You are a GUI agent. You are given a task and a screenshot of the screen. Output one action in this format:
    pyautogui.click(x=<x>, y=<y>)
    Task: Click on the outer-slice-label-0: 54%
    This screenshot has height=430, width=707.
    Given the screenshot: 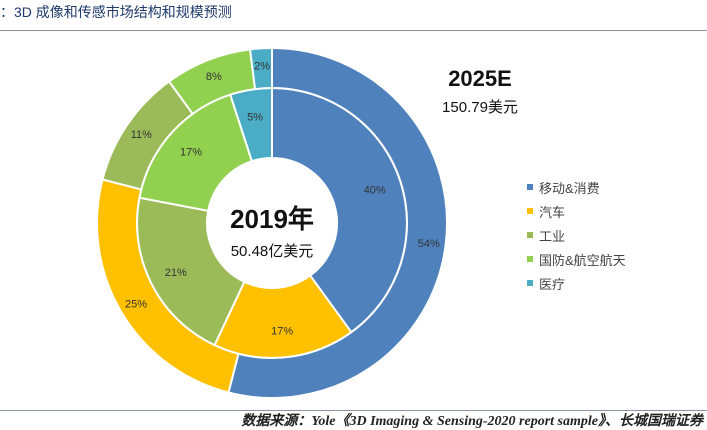 What is the action you would take?
    pyautogui.click(x=429, y=244)
    